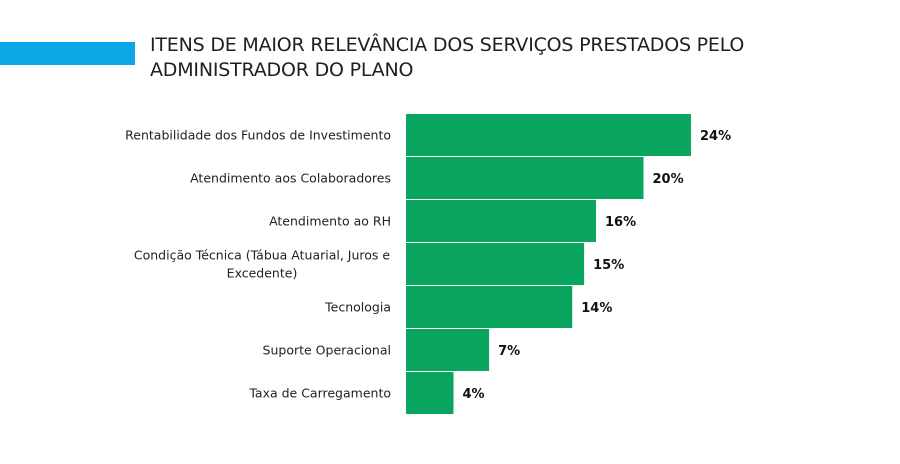 This screenshot has width=900, height=464. I want to click on category-label-line: Excedente), so click(262, 273).